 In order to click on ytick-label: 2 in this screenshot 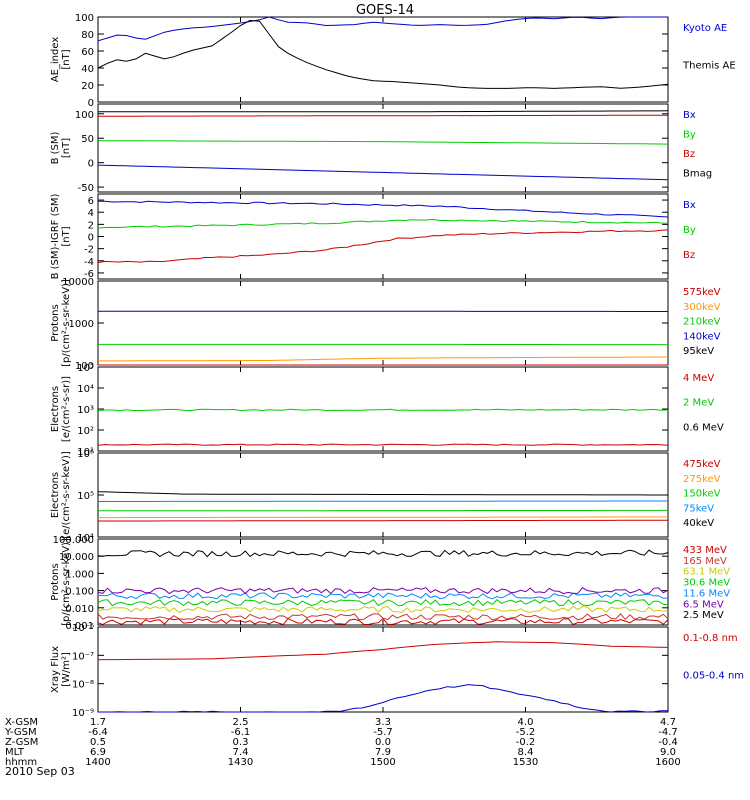, I will do `click(91, 225)`.